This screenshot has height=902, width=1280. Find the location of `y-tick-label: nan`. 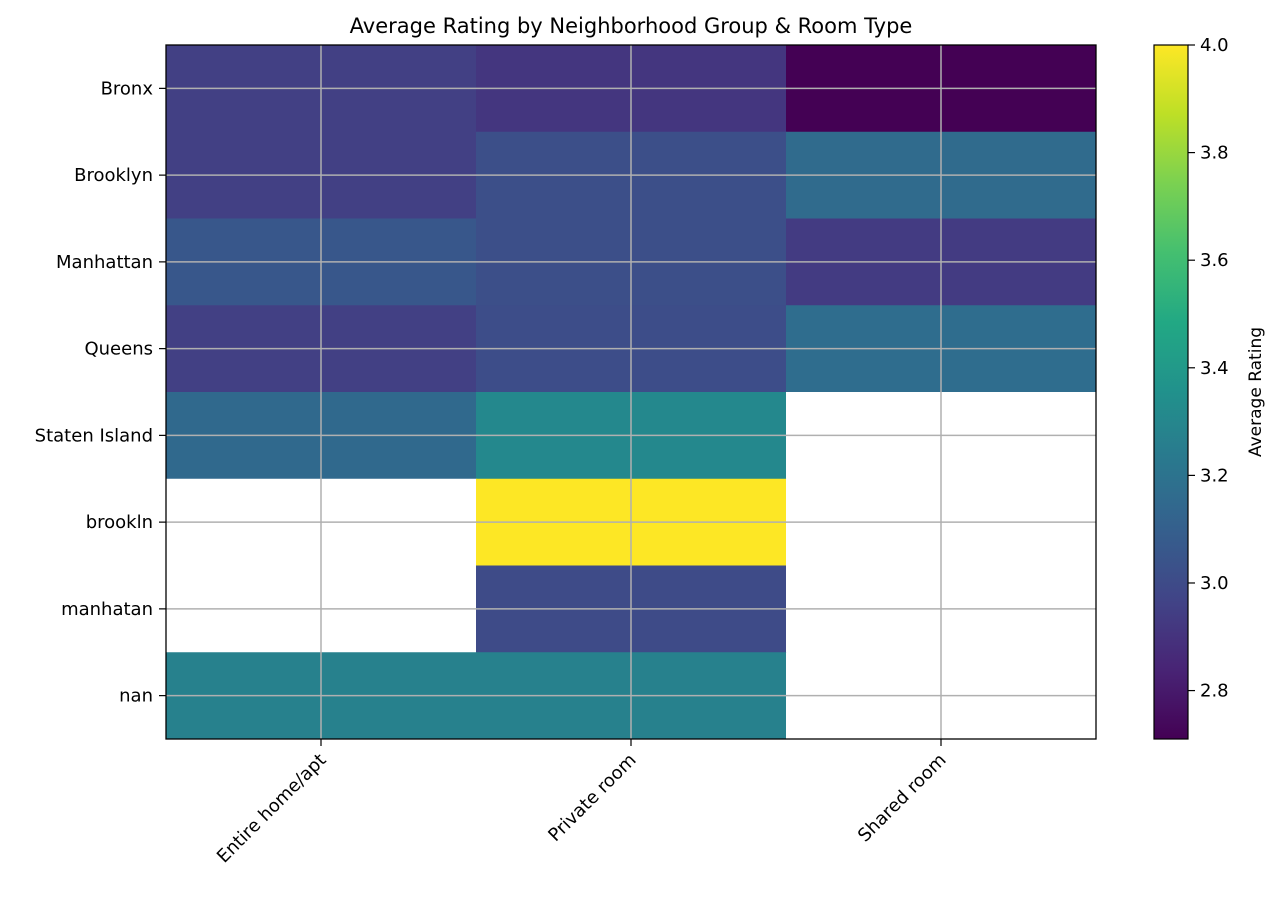

y-tick-label: nan is located at coordinates (136, 696).